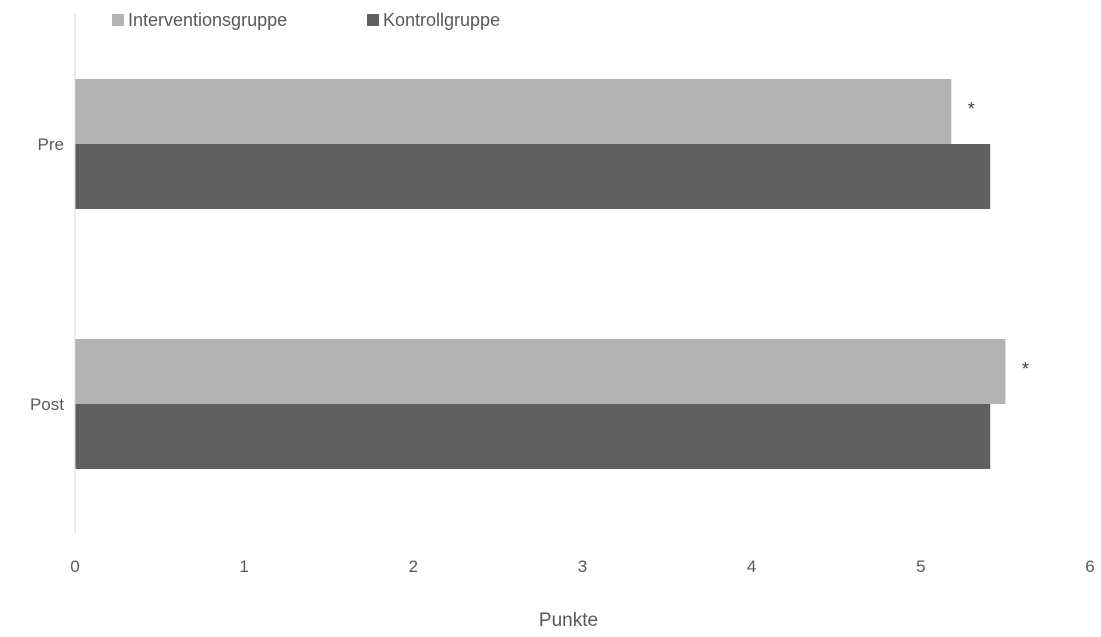  Describe the element at coordinates (306, 20) in the screenshot. I see `legend: Interventionsgruppe Kontrollgruppe` at that location.